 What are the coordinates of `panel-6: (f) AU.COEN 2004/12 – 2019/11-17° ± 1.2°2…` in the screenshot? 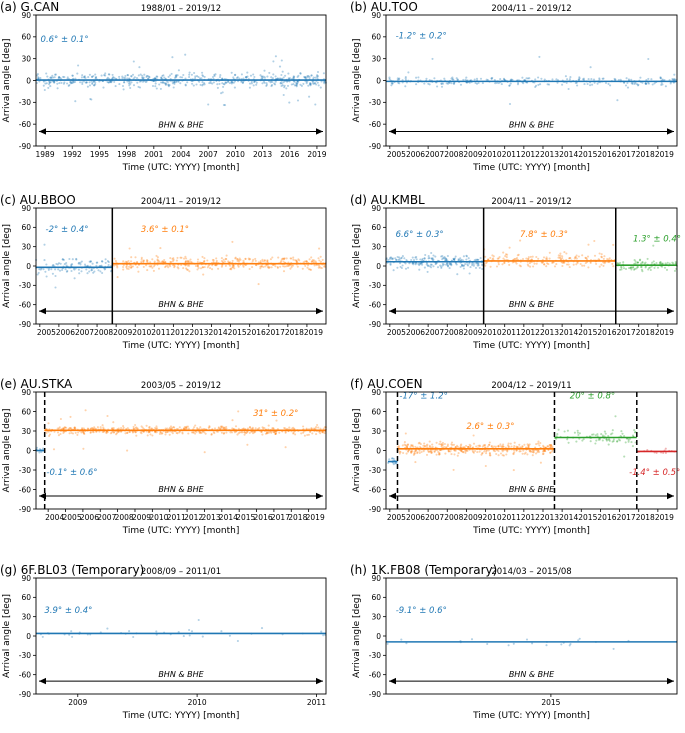 It's located at (515, 456).